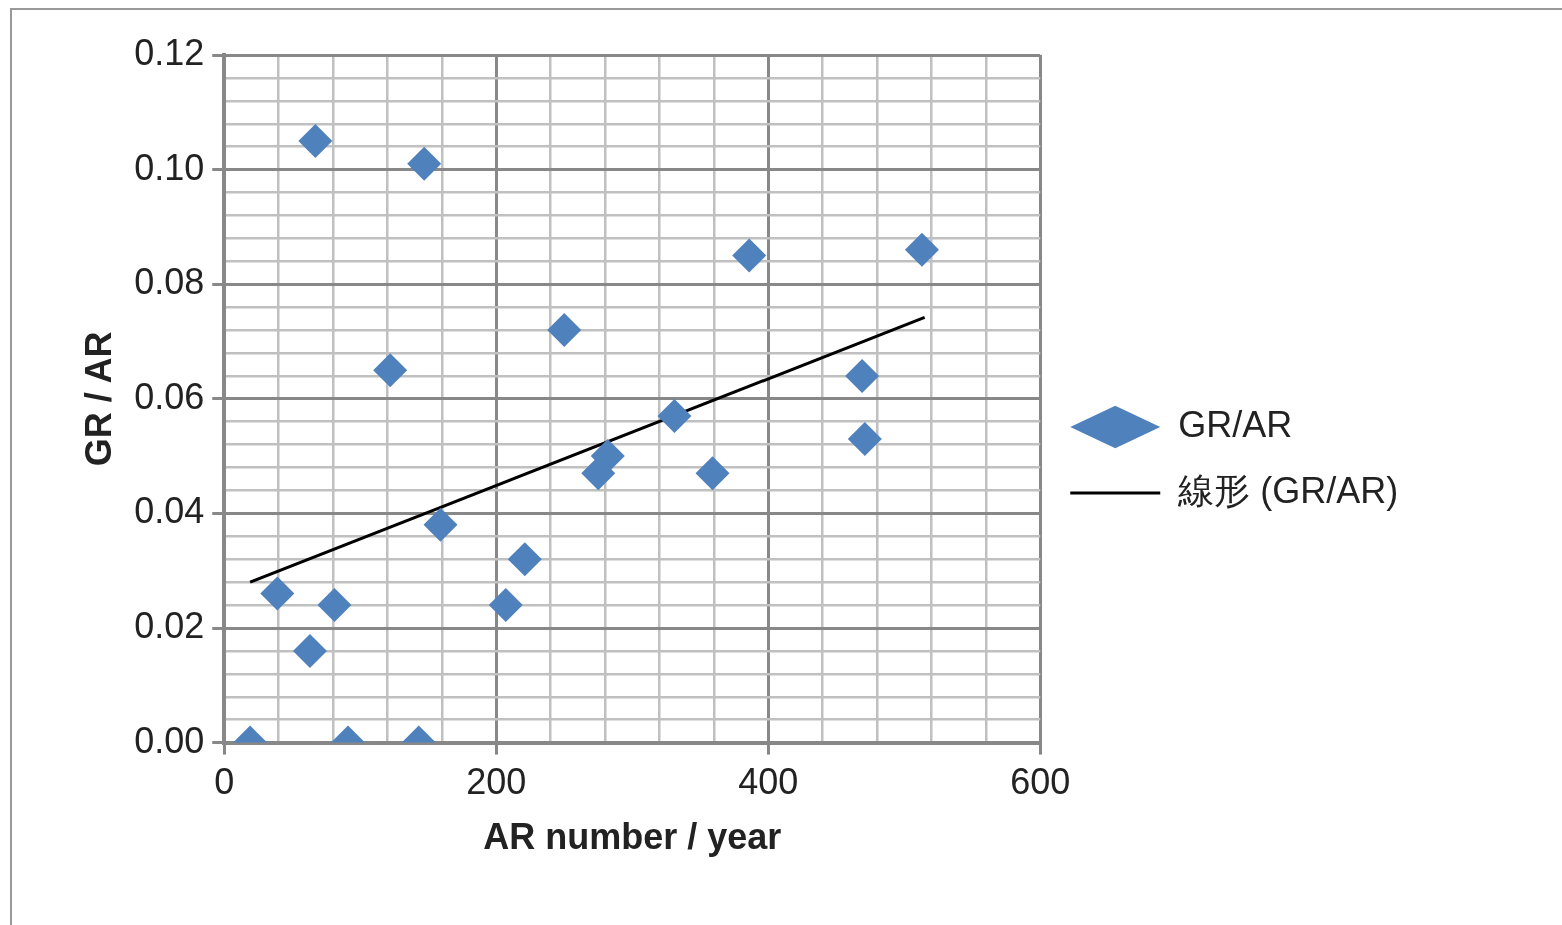 The image size is (1562, 925). What do you see at coordinates (1235, 424) in the screenshot?
I see `legend-label: GR/AR` at bounding box center [1235, 424].